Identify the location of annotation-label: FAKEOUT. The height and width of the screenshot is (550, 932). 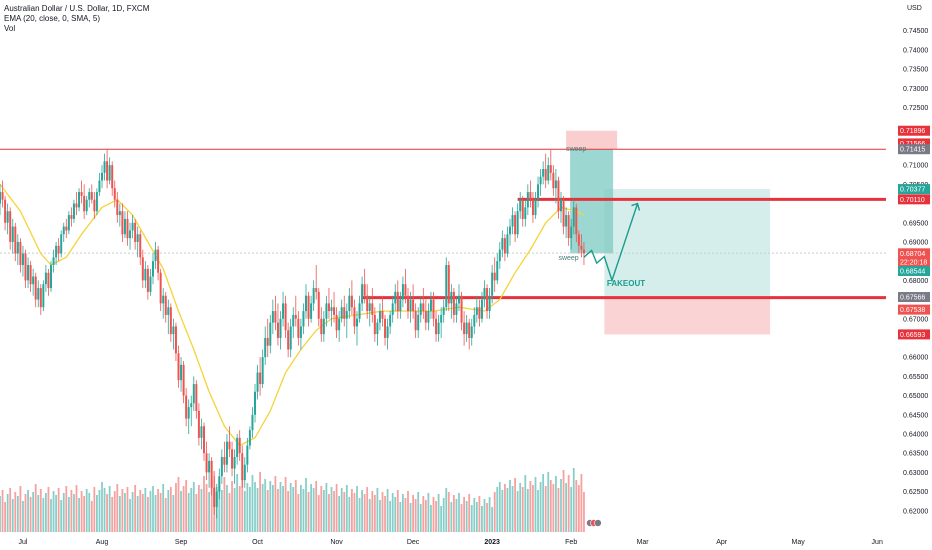
(626, 283).